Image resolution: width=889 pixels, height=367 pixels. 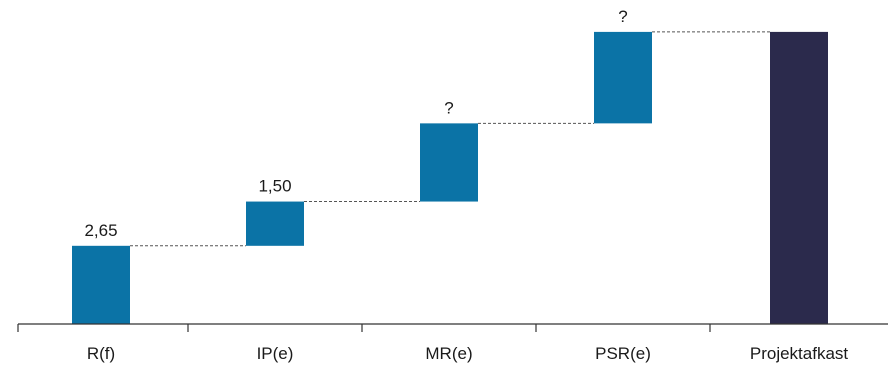 I want to click on bar-mr-e, so click(x=449, y=162).